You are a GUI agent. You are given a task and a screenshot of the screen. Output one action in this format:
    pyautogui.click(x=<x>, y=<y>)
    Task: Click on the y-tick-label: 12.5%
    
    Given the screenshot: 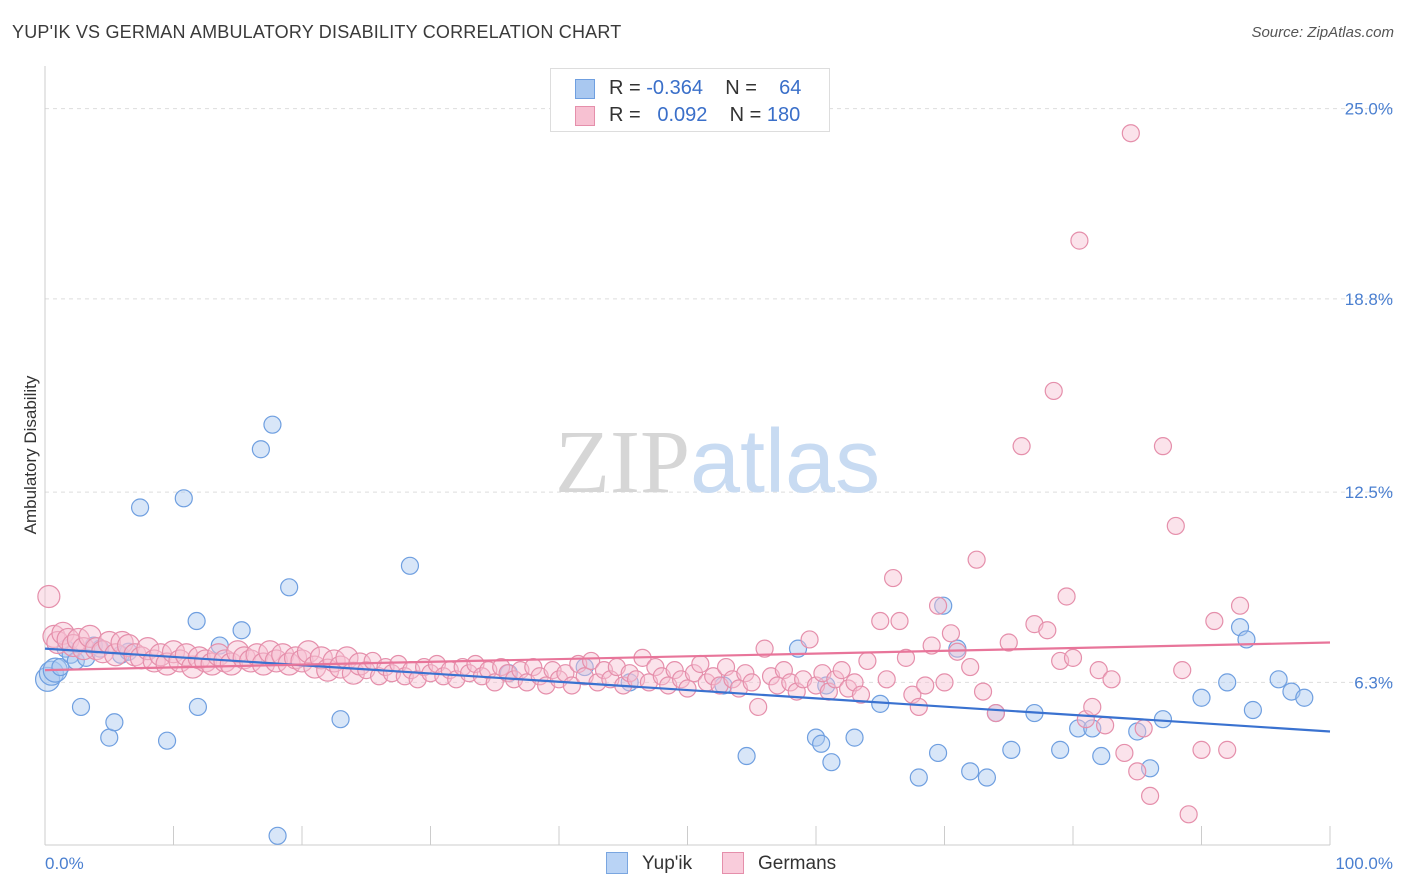 What is the action you would take?
    pyautogui.click(x=1369, y=492)
    